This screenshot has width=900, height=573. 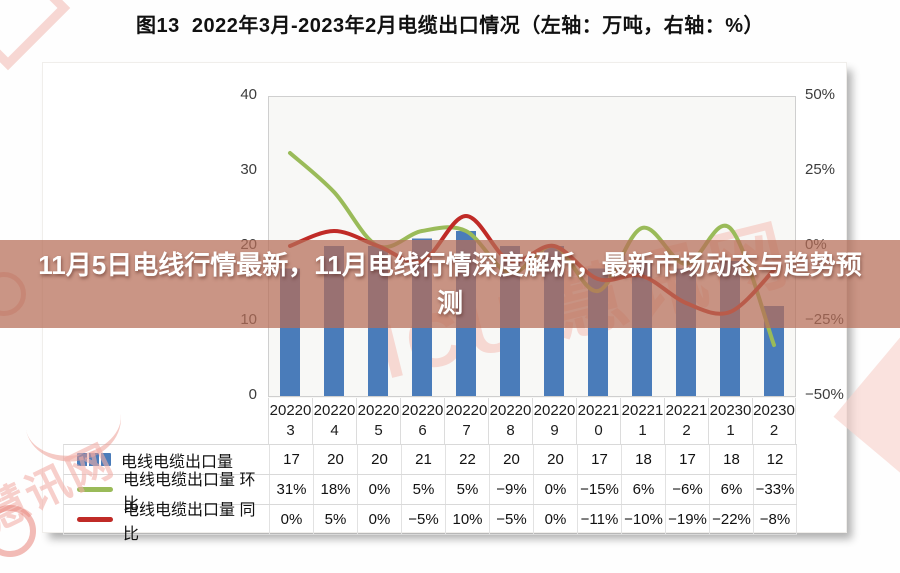 What do you see at coordinates (291, 489) in the screenshot?
I see `table-cell: 31%` at bounding box center [291, 489].